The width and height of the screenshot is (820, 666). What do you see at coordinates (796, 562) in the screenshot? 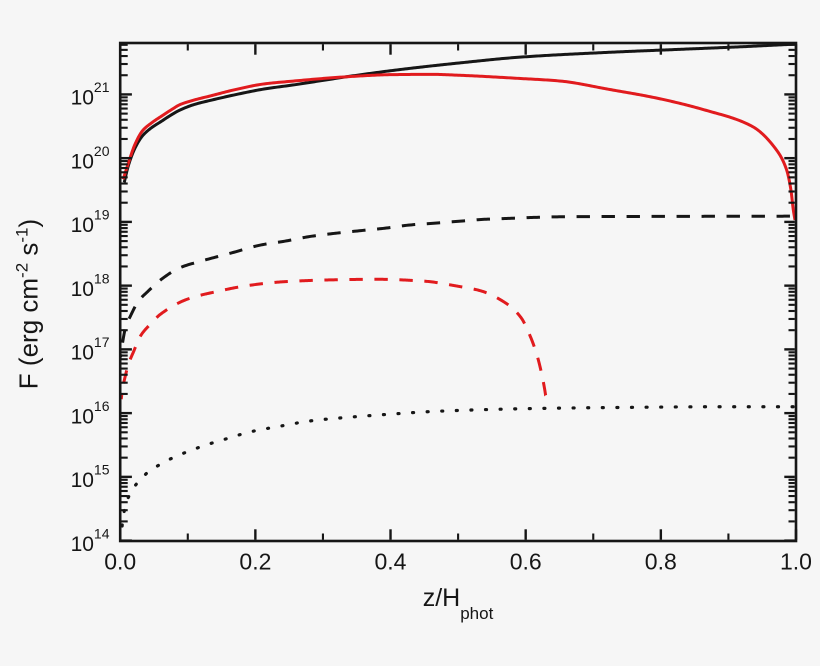
I see `svg-text: 1.0` at bounding box center [796, 562].